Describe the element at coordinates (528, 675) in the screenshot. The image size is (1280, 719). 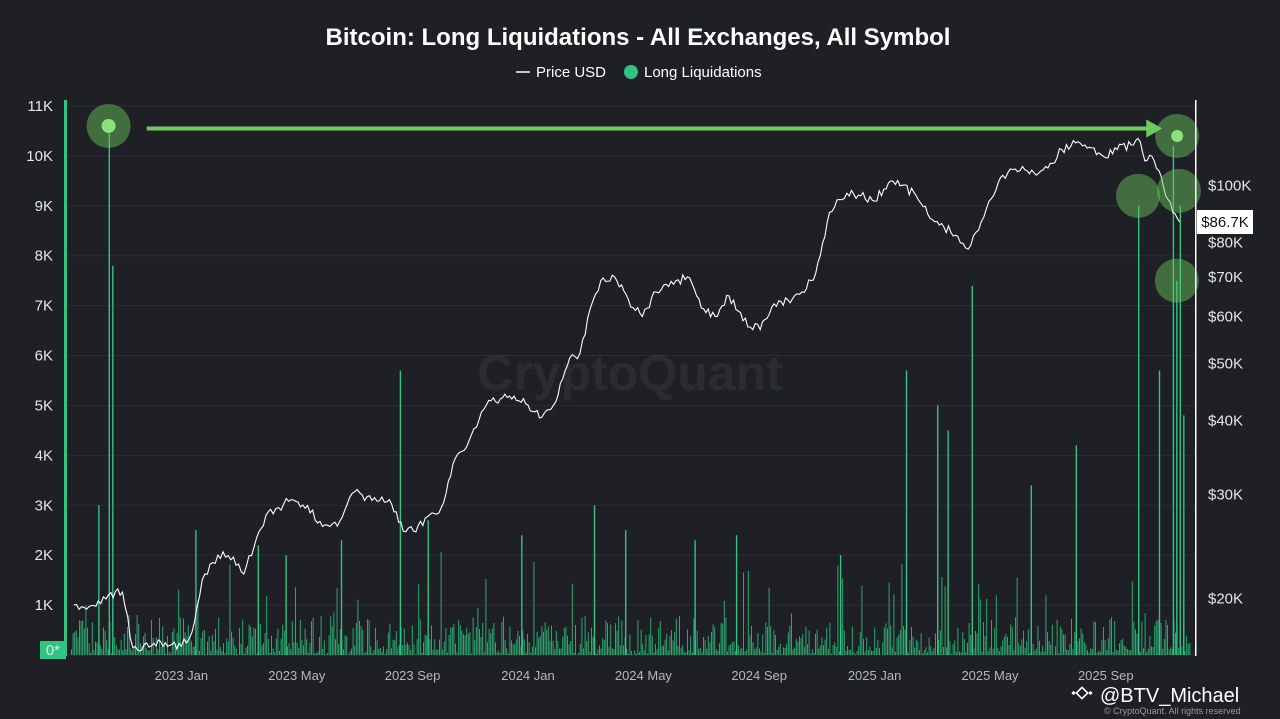
I see `x-tick-label: 2024 Jan` at that location.